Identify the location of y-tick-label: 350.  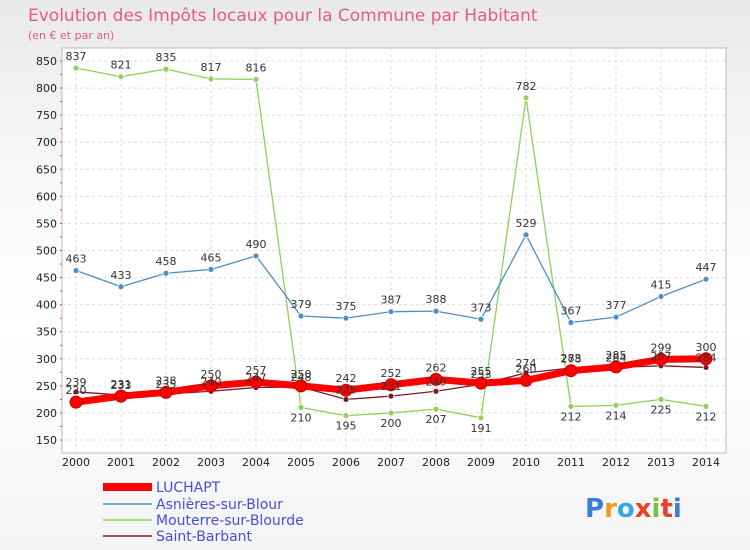
(46, 332).